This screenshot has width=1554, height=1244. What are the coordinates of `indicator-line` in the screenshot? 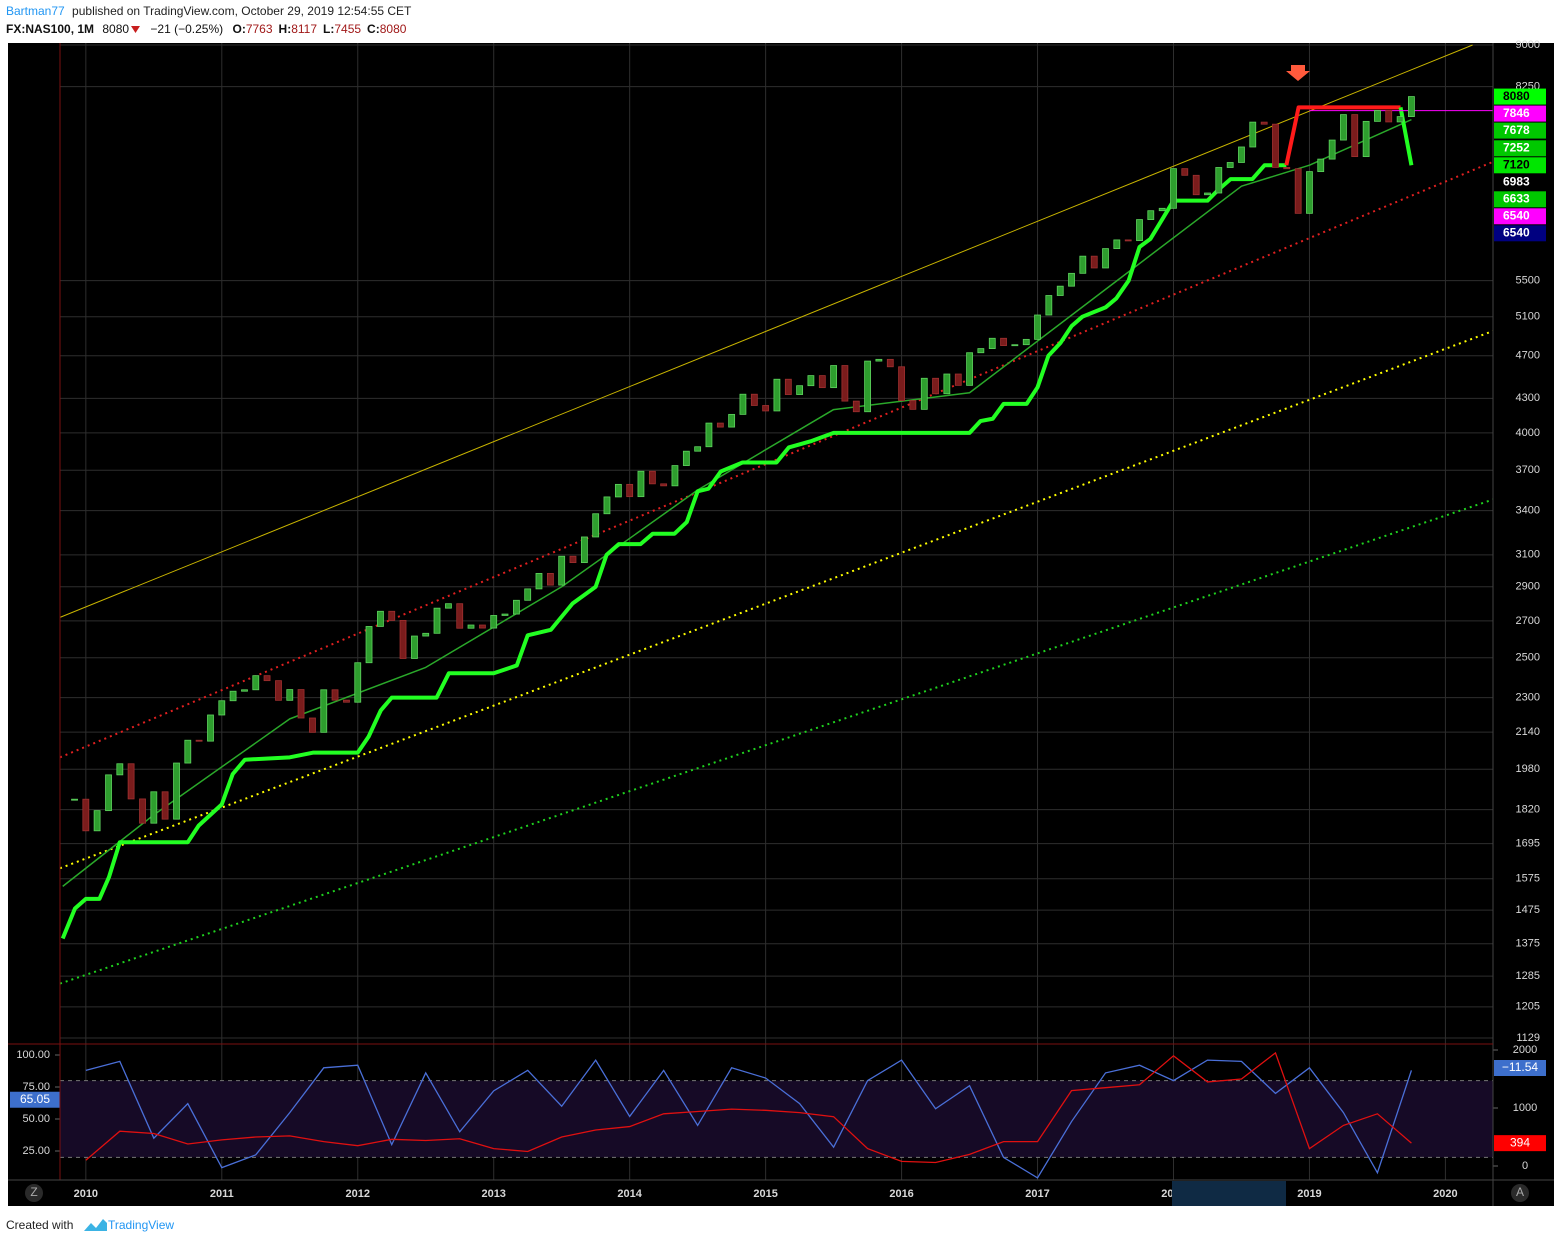 It's located at (749, 1118).